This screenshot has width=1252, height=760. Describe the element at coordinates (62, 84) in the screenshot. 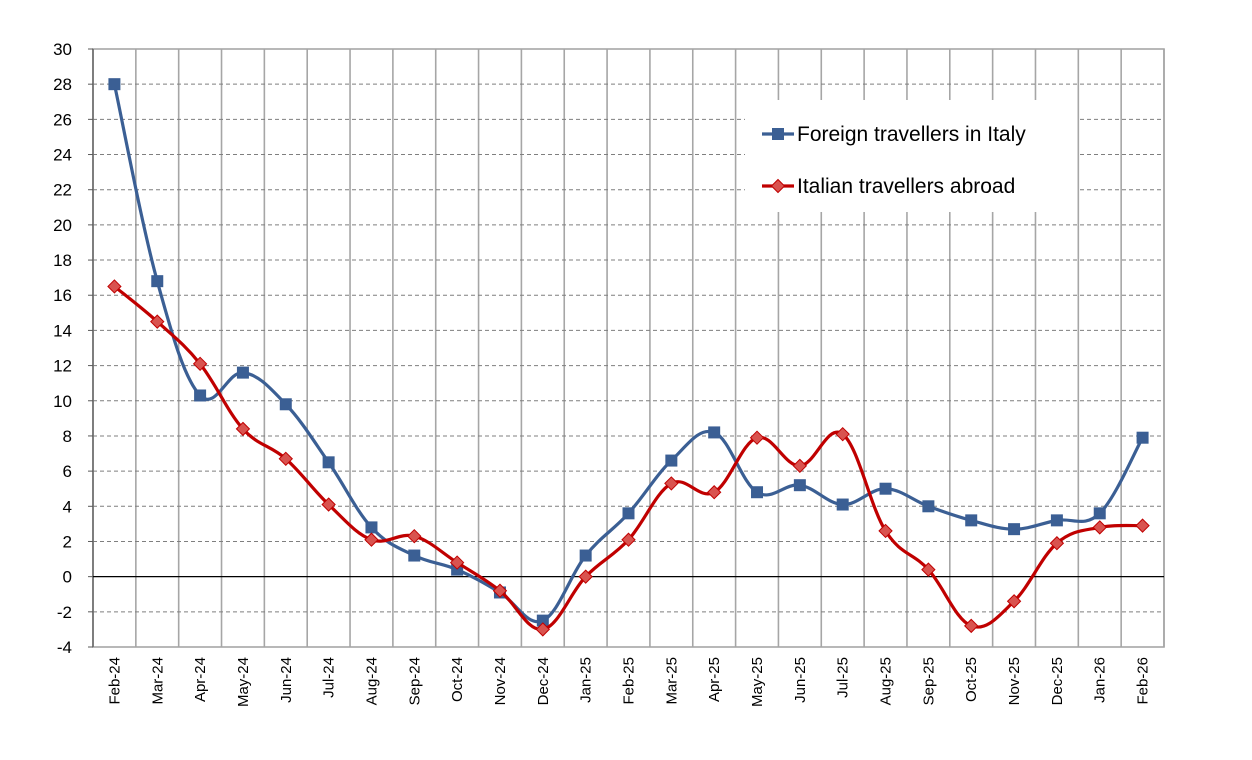

I see `y-tick-label: 28` at that location.